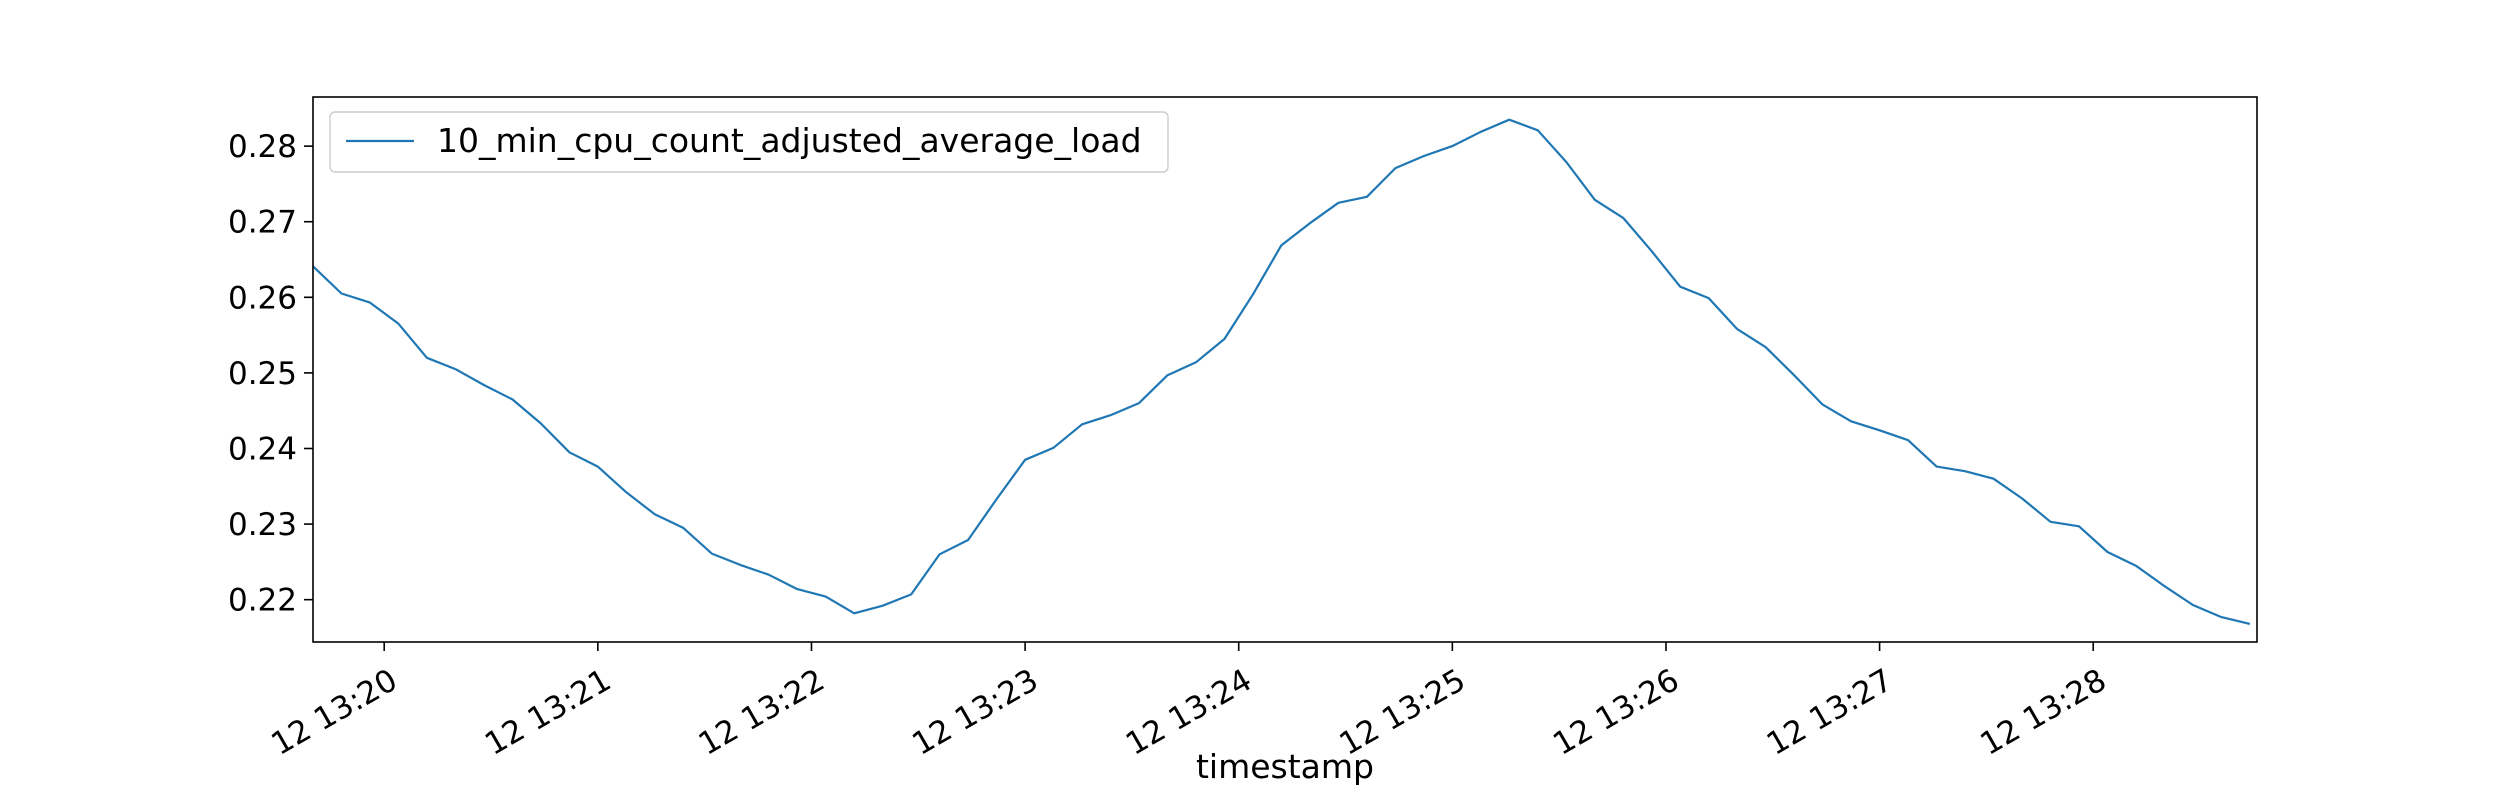  Describe the element at coordinates (262, 601) in the screenshot. I see `y-tick-label: 0.22` at that location.